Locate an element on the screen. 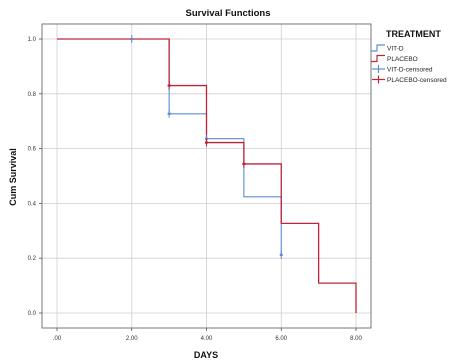 This screenshot has width=460, height=364. legend-entry: PLACEBO is located at coordinates (394, 58).